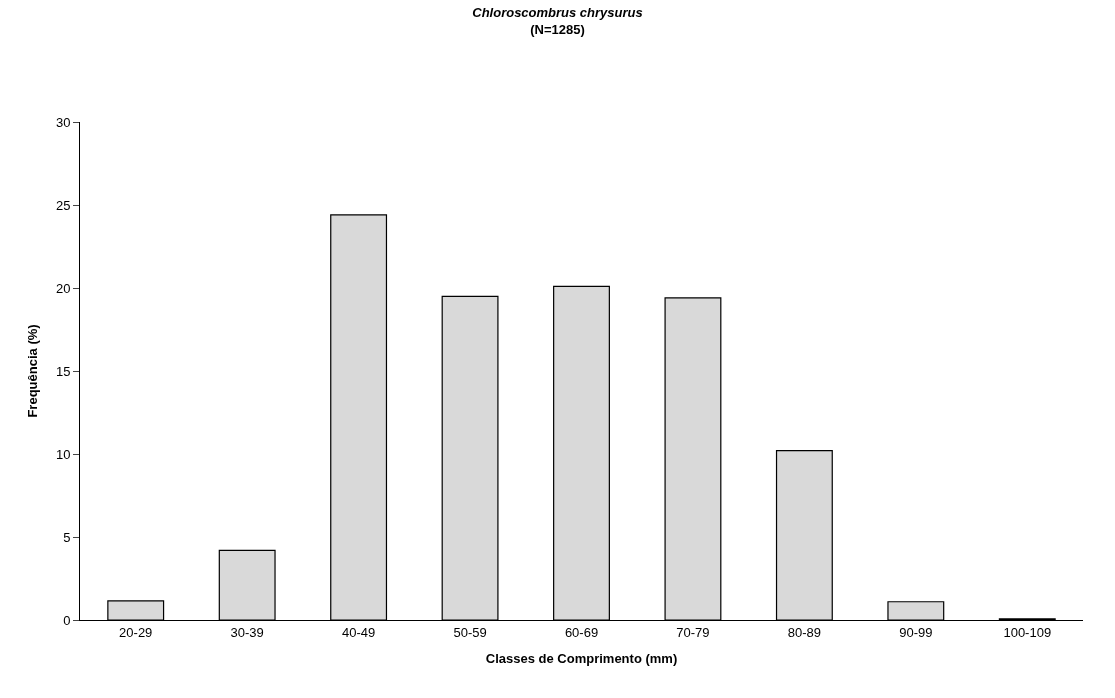  Describe the element at coordinates (63, 122) in the screenshot. I see `y-tick-label: 30` at that location.